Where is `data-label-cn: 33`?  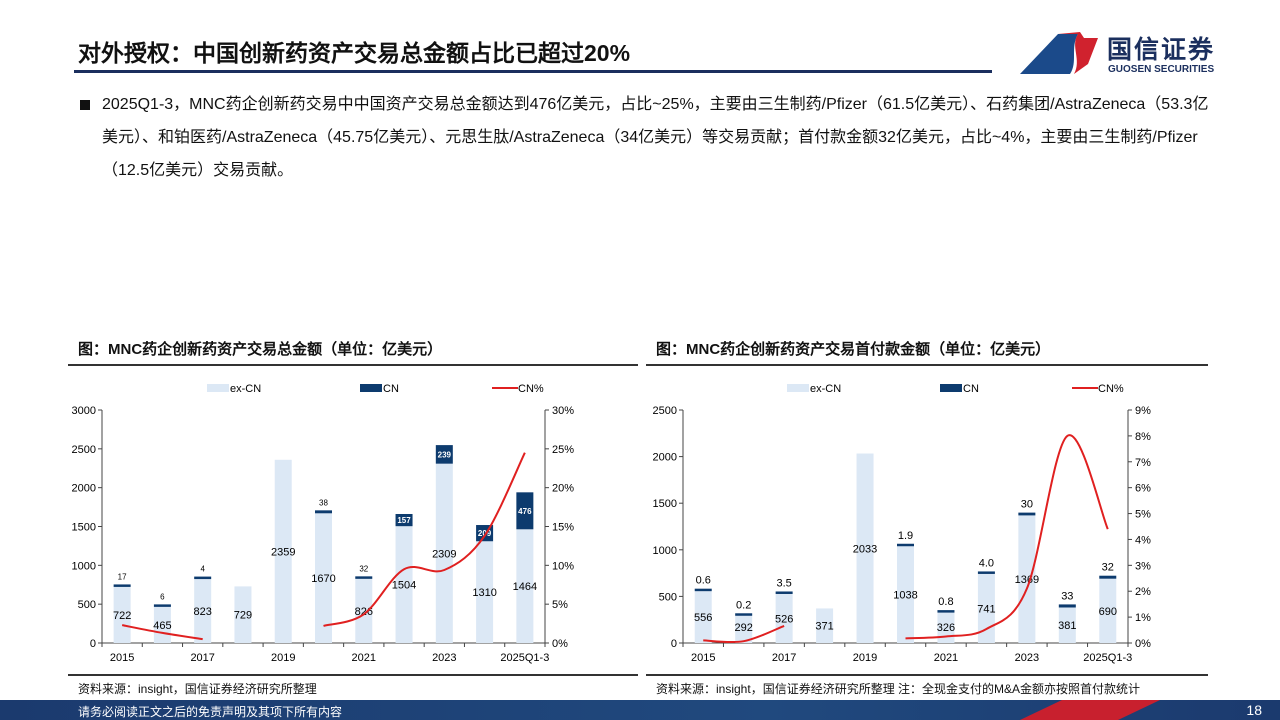
data-label-cn: 33 is located at coordinates (1067, 596).